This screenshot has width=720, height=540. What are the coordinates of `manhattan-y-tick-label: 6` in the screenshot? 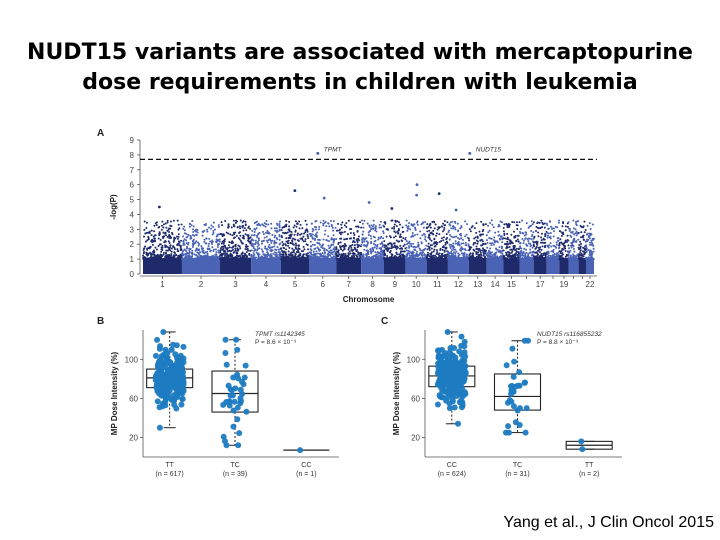 It's located at (132, 185).